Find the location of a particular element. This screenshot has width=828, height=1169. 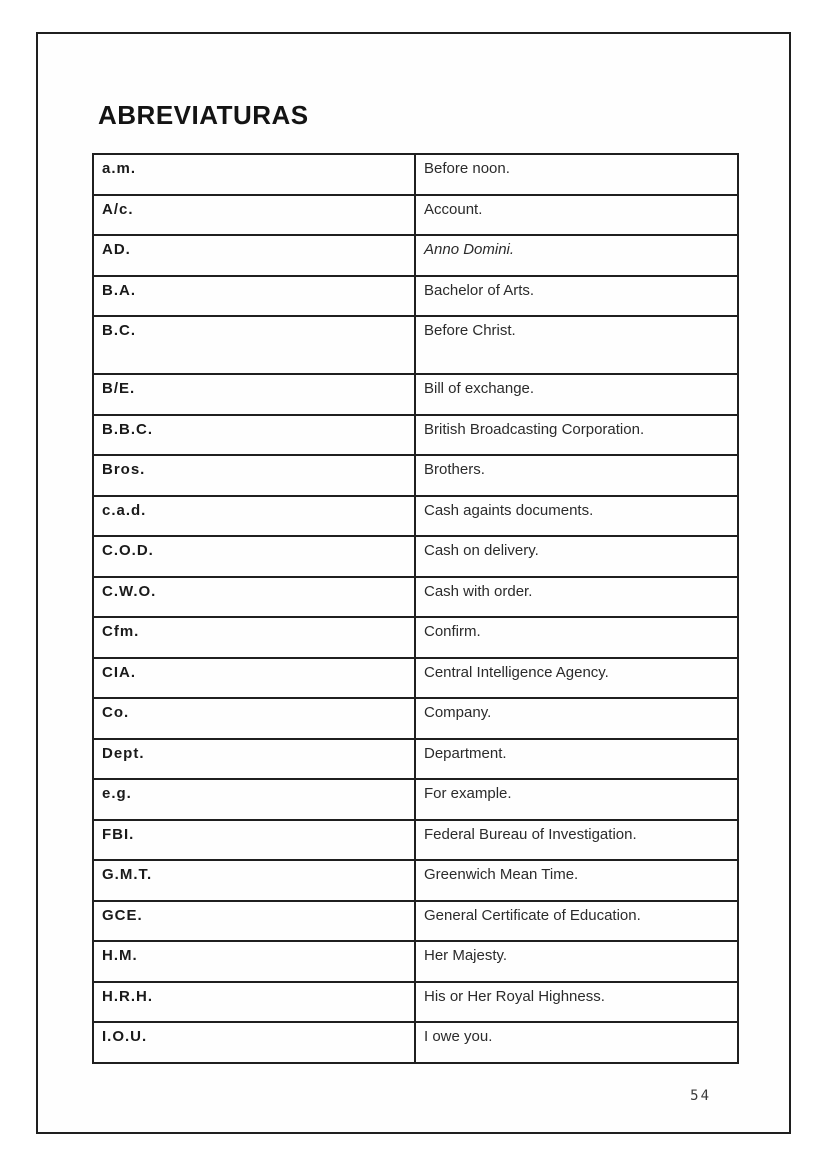

abbr-cell: B.C. is located at coordinates (254, 345).